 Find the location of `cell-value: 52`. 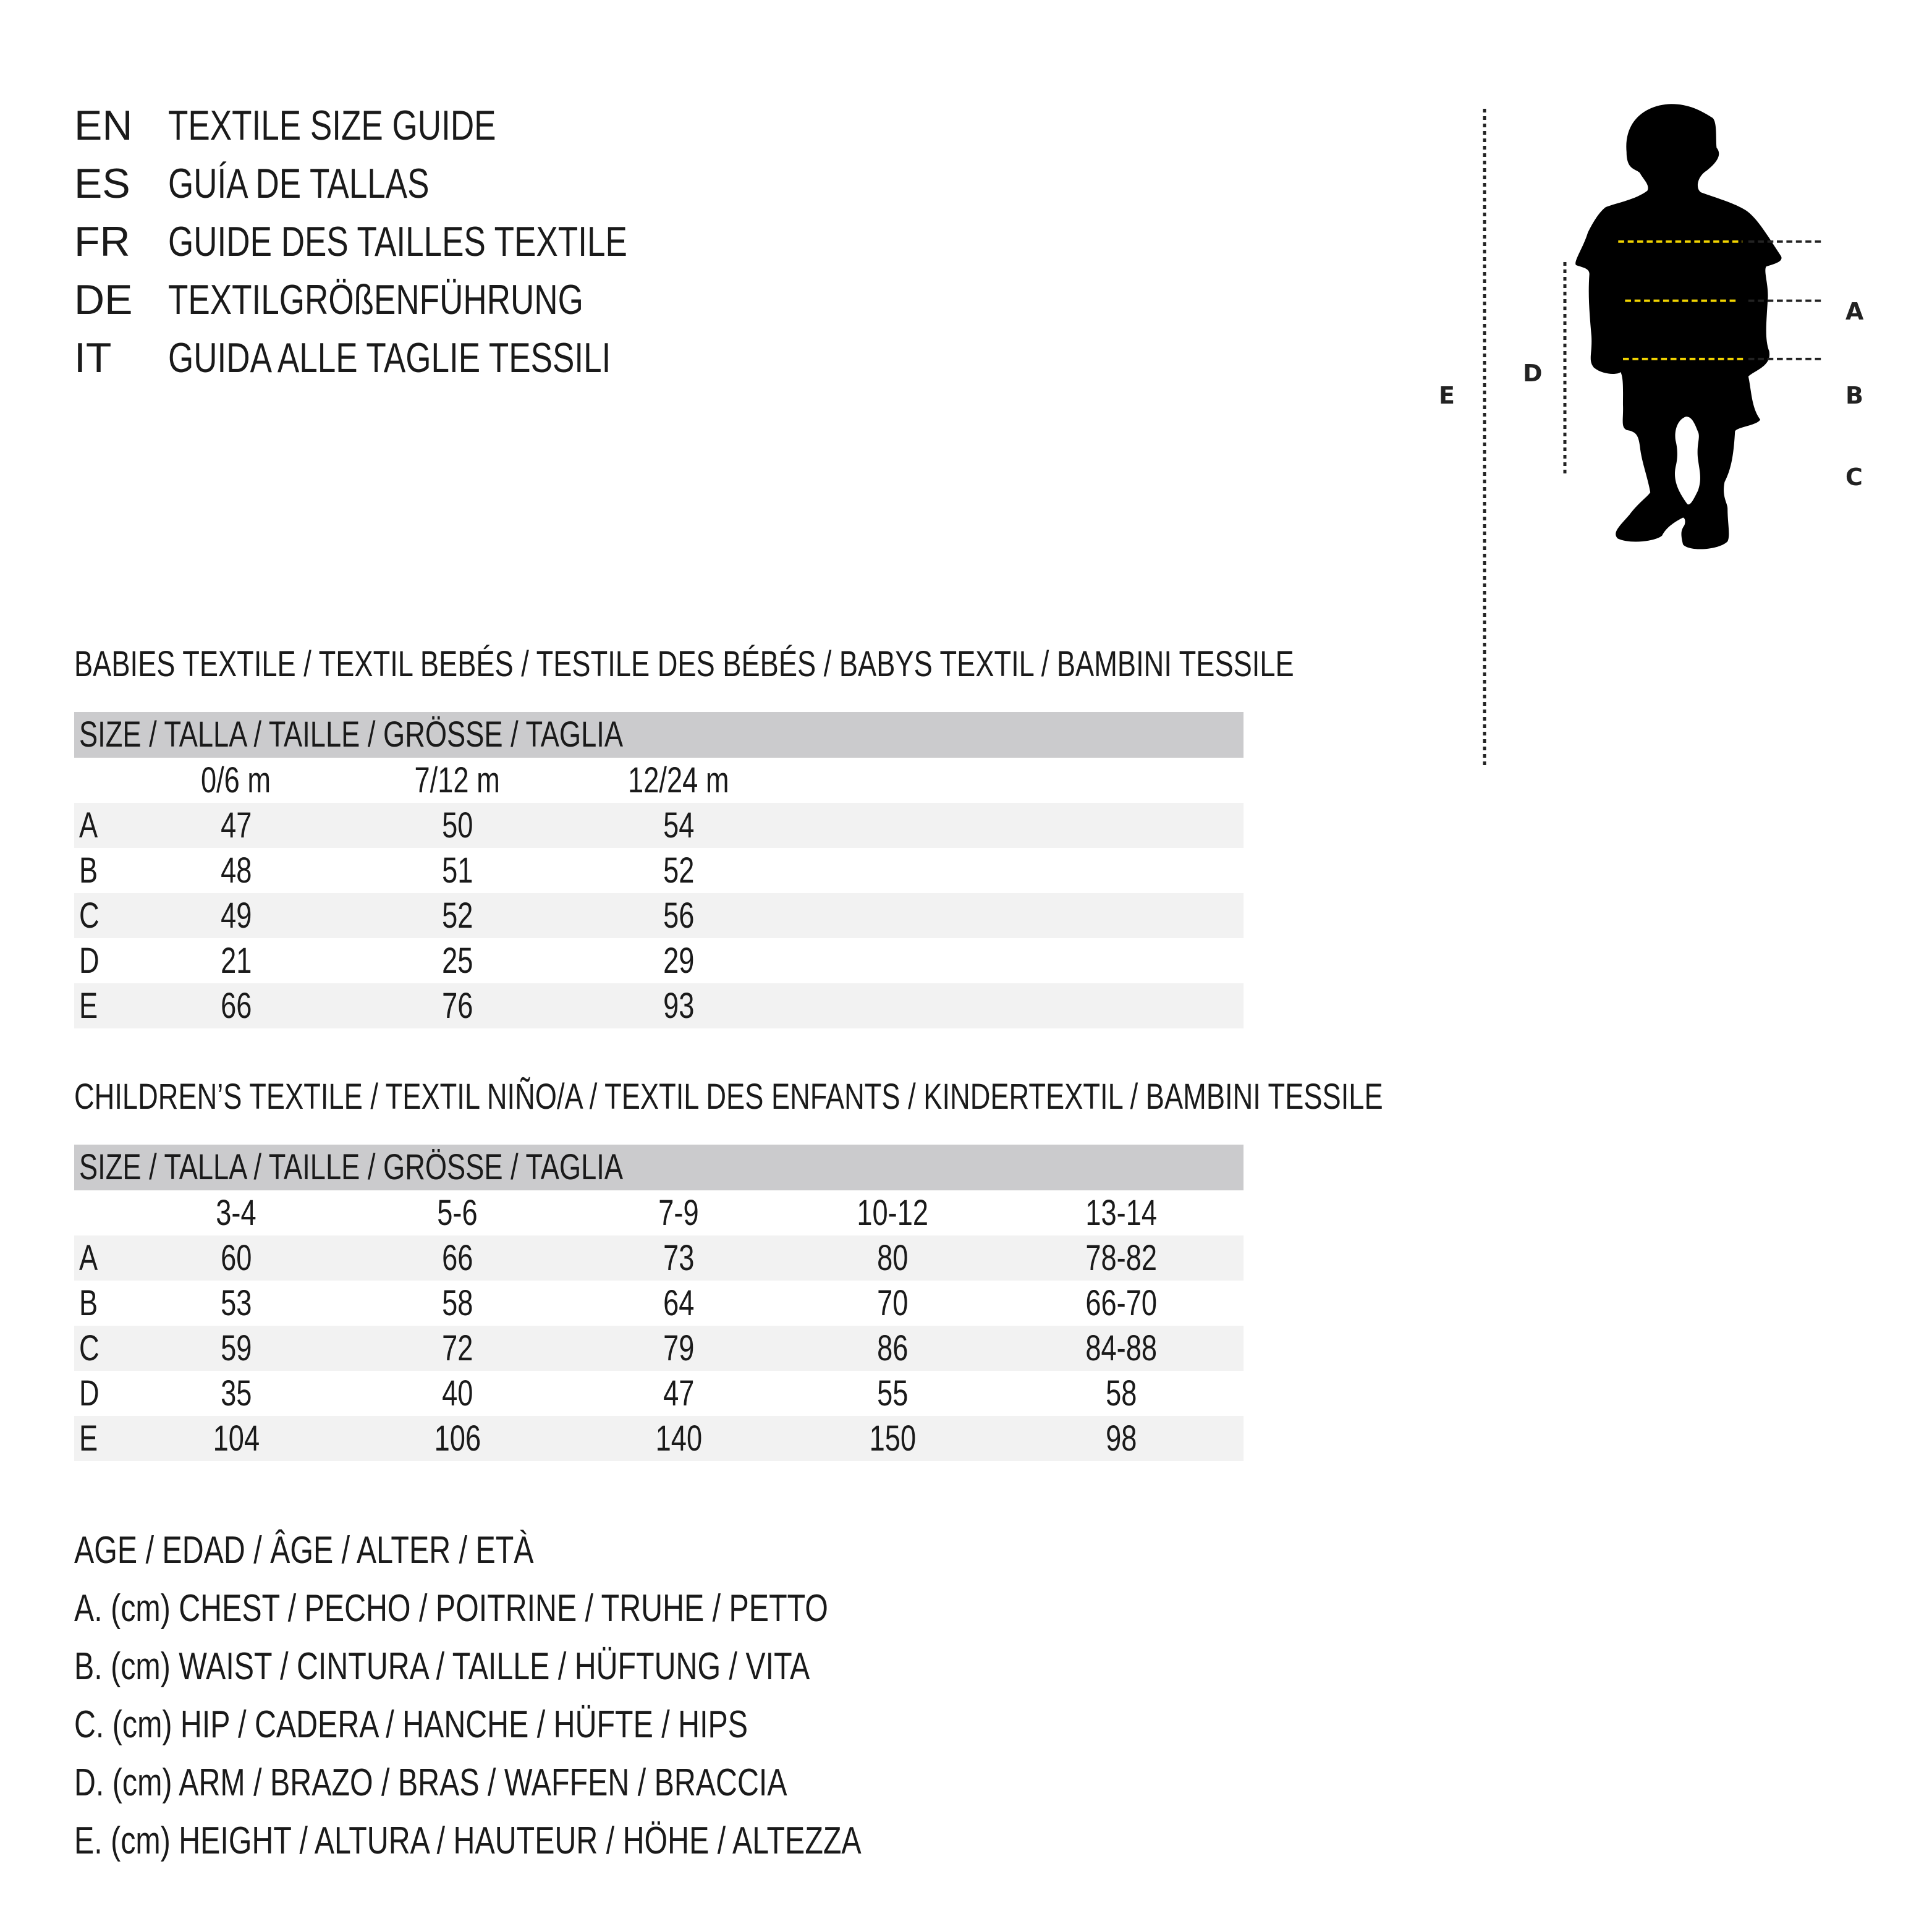

cell-value: 52 is located at coordinates (457, 916).